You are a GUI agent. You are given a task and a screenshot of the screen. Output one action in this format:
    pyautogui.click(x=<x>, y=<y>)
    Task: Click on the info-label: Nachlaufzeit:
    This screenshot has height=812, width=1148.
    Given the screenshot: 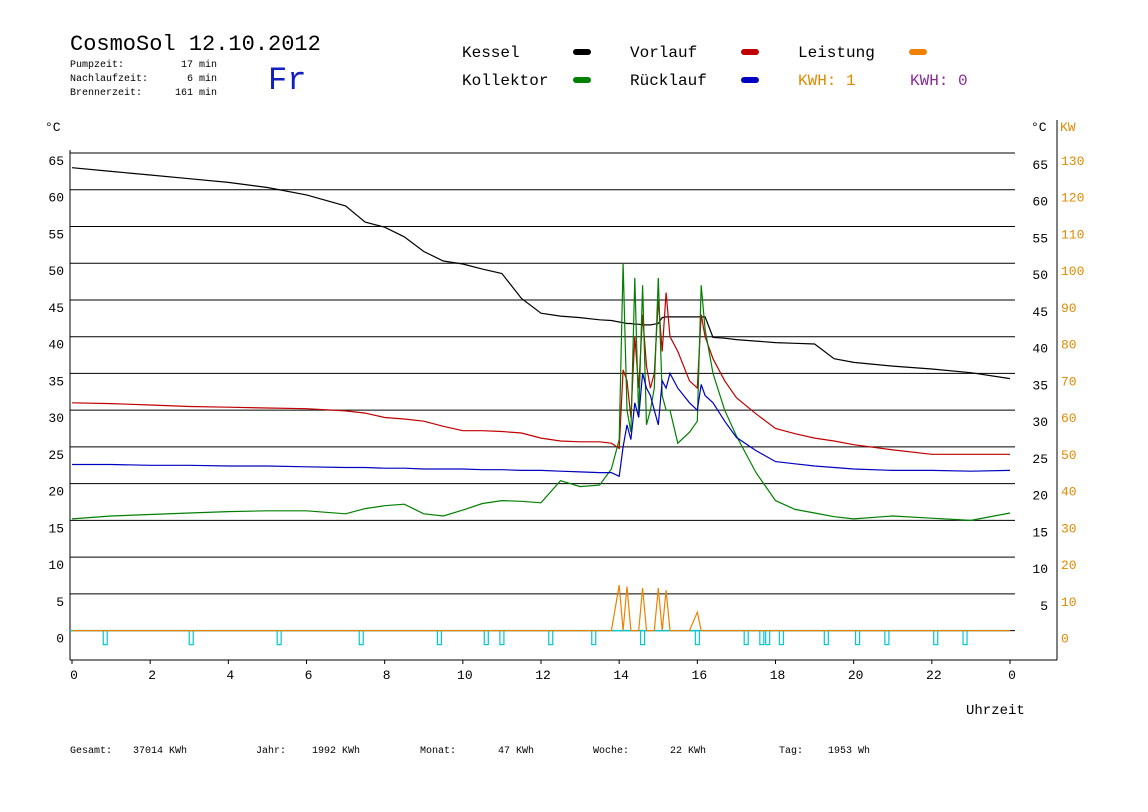 What is the action you would take?
    pyautogui.click(x=109, y=79)
    